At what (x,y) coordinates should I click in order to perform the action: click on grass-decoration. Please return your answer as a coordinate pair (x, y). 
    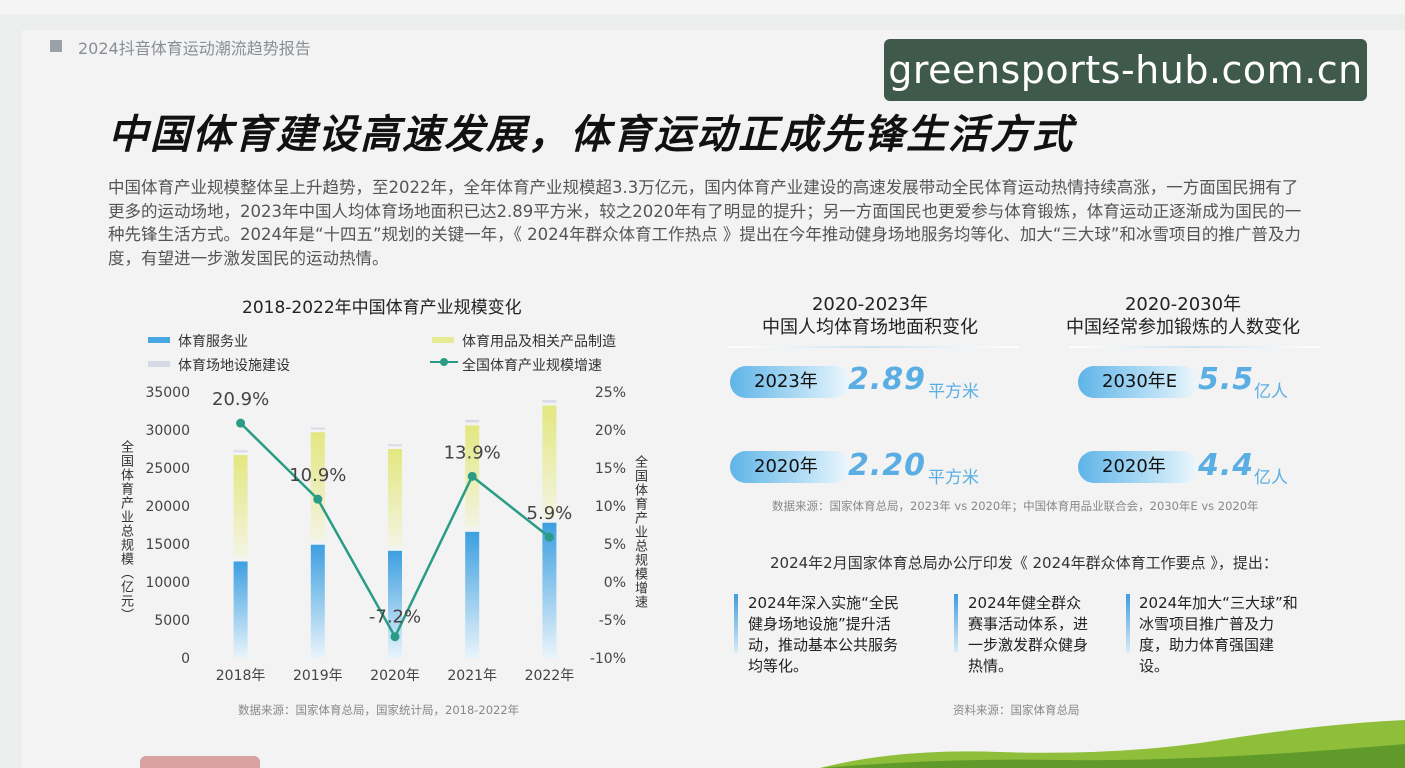
    Looking at the image, I should click on (1112, 744).